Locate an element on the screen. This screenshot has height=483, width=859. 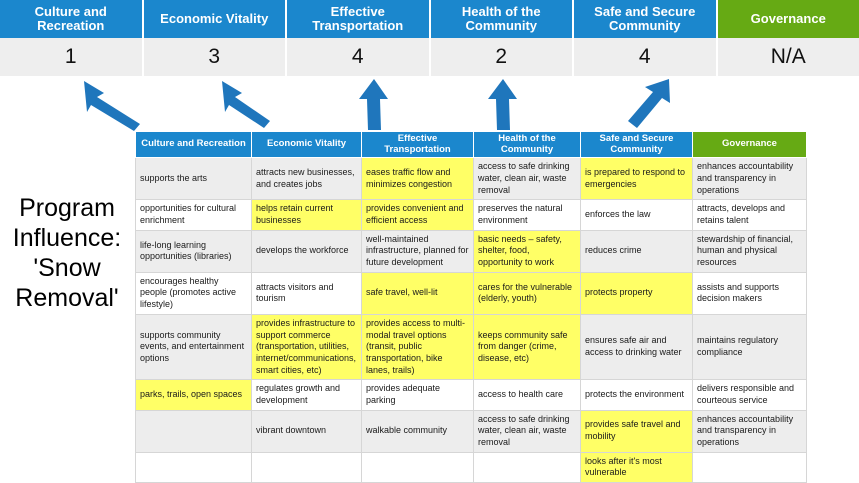
scorecard-header-governance: Governance is located at coordinates (788, 19).